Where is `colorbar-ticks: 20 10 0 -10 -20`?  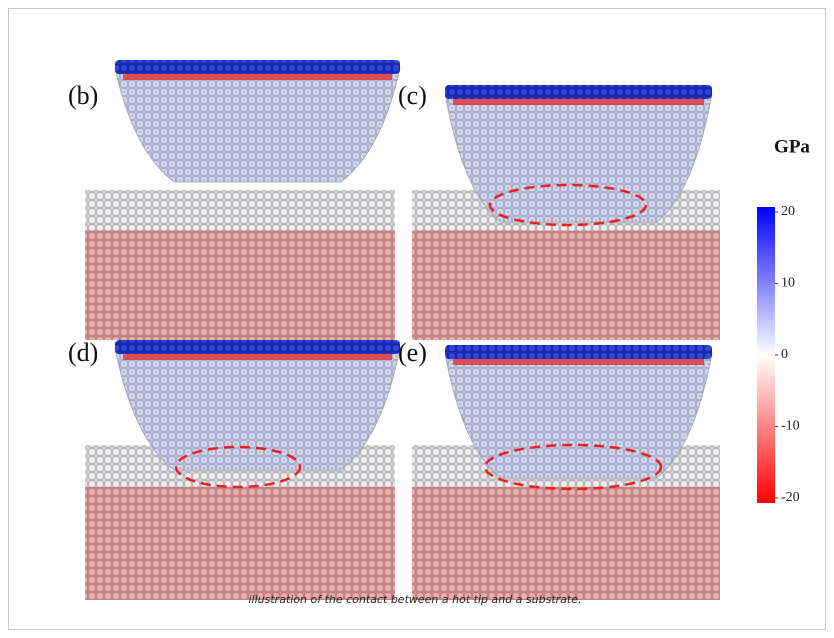
colorbar-ticks: 20 10 0 -10 -20 is located at coordinates (787, 354).